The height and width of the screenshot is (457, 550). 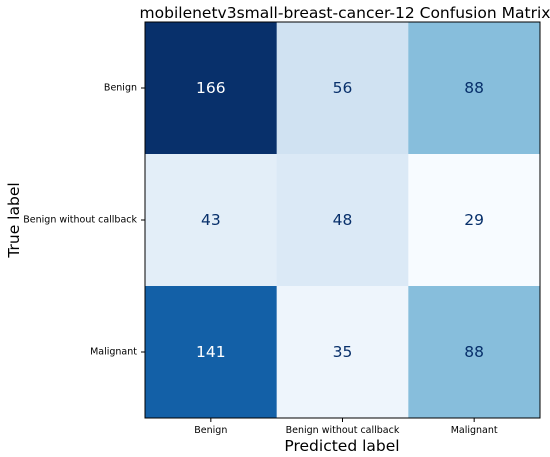 I want to click on y-axis-label: True label, so click(x=14, y=220).